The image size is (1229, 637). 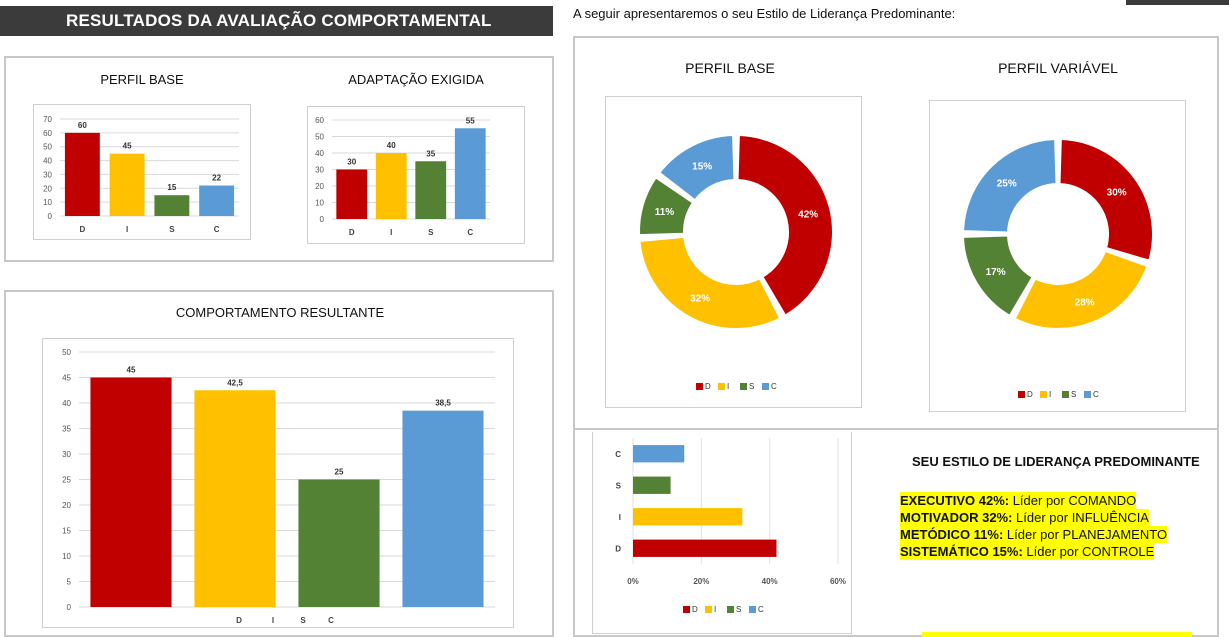 What do you see at coordinates (619, 485) in the screenshot?
I see `y-tick-label: S` at bounding box center [619, 485].